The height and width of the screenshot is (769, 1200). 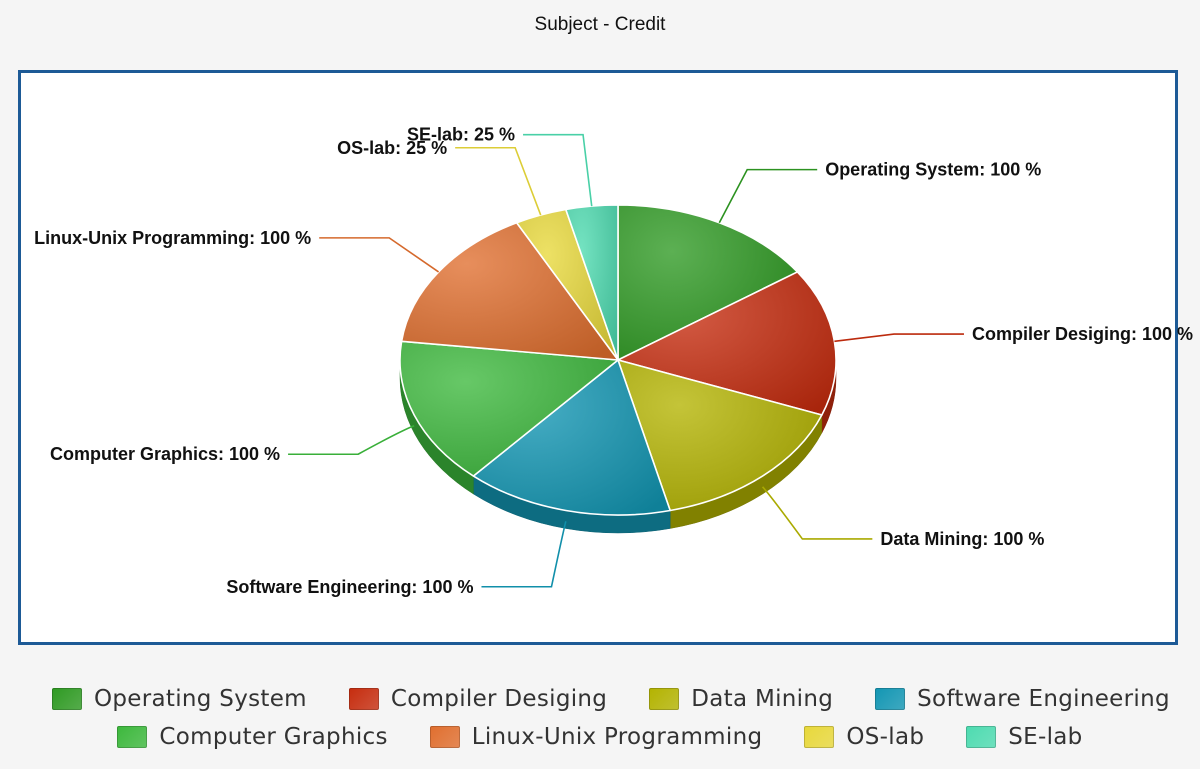 I want to click on slice-label-software-engineering: Software Engineering: 100 %, so click(x=349, y=587).